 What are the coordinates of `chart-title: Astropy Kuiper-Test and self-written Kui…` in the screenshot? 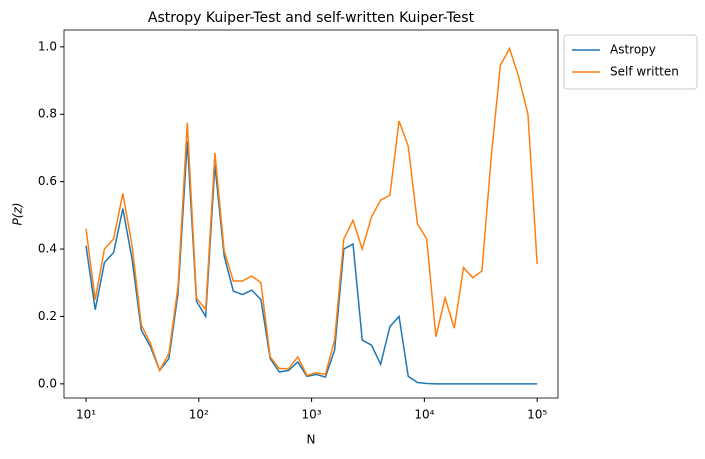 It's located at (311, 18).